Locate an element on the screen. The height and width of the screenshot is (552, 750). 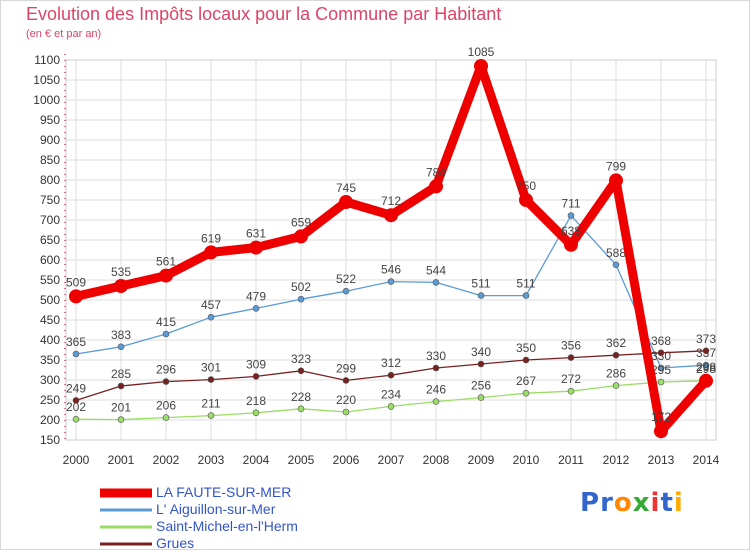
y-tick-label: 350 is located at coordinates (50, 360).